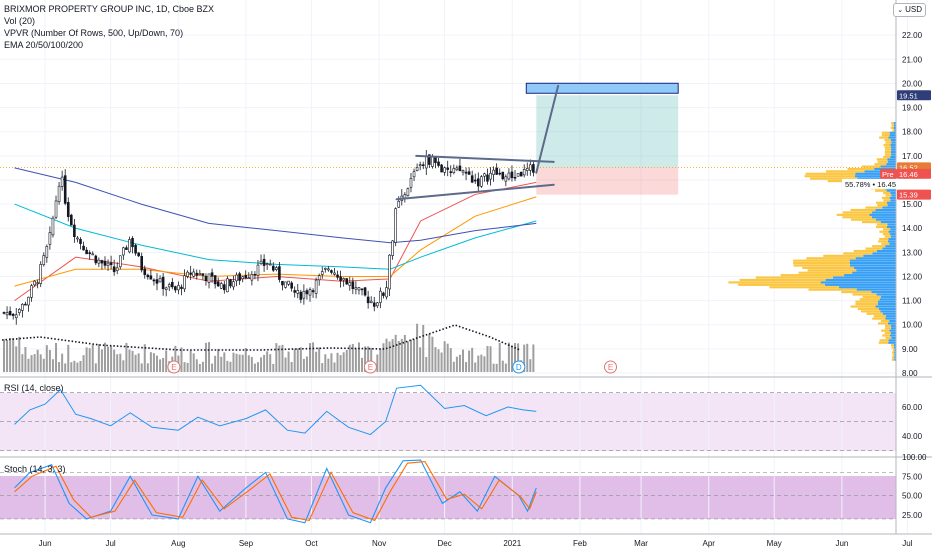 This screenshot has width=932, height=550. What do you see at coordinates (607, 131) in the screenshot?
I see `position-profit-zone` at bounding box center [607, 131].